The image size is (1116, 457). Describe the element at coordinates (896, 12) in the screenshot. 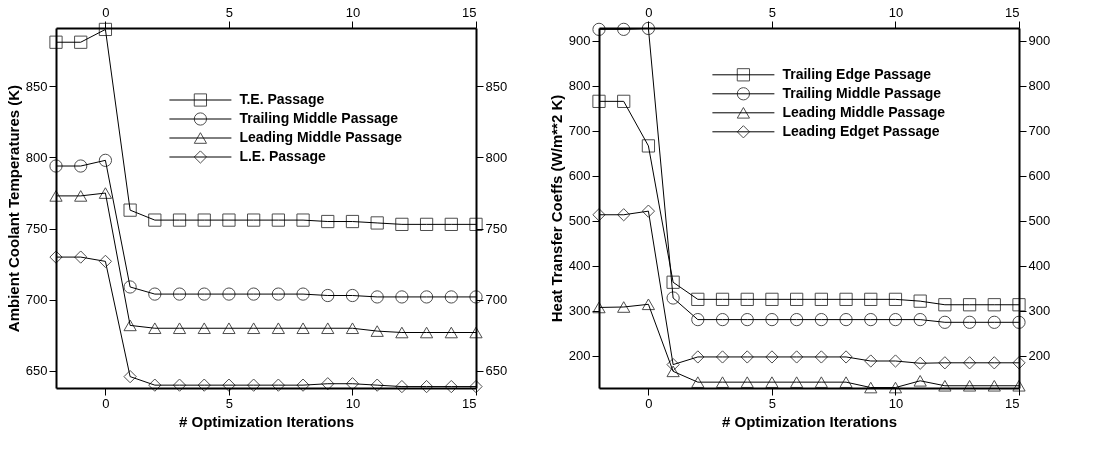

I see `x2-tick-label: 10` at that location.